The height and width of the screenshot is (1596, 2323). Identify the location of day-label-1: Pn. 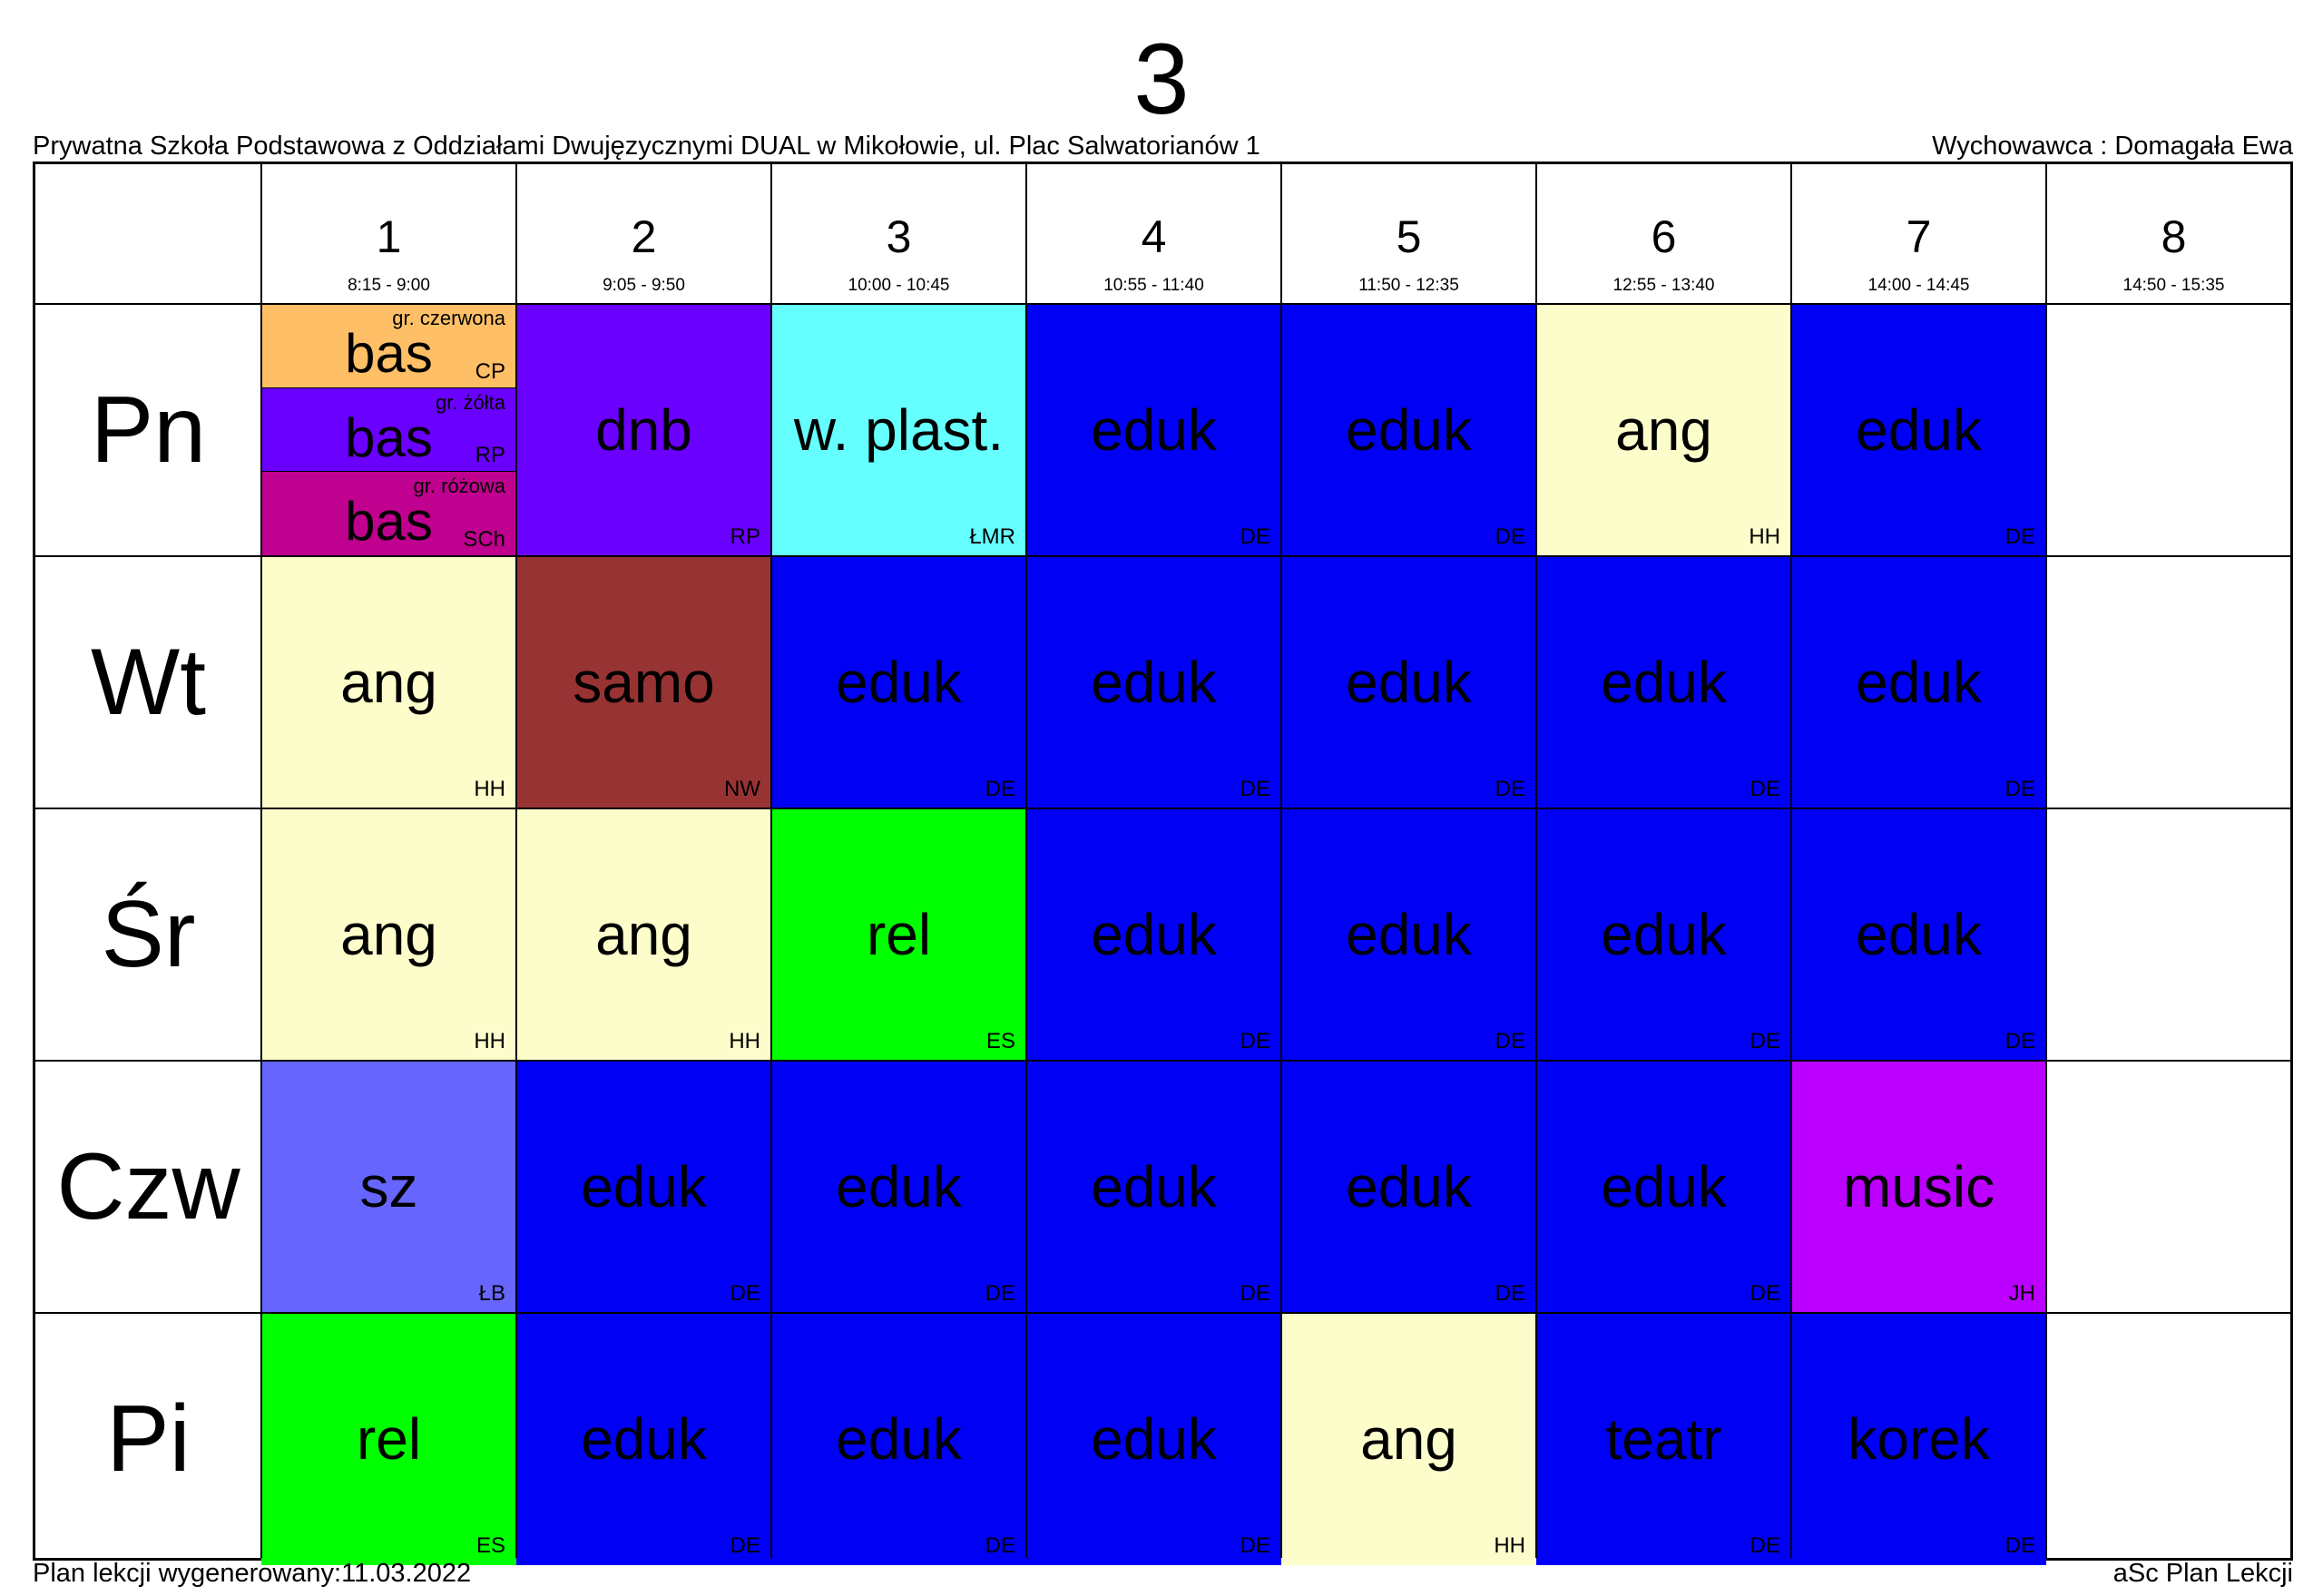
(148, 430).